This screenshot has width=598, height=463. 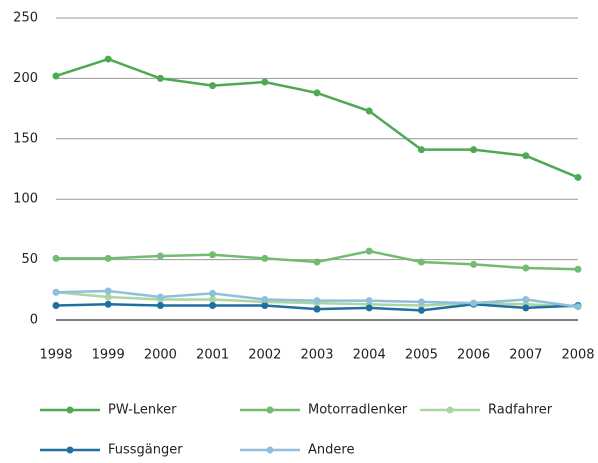 What do you see at coordinates (25, 78) in the screenshot?
I see `y-tick-label: 200` at bounding box center [25, 78].